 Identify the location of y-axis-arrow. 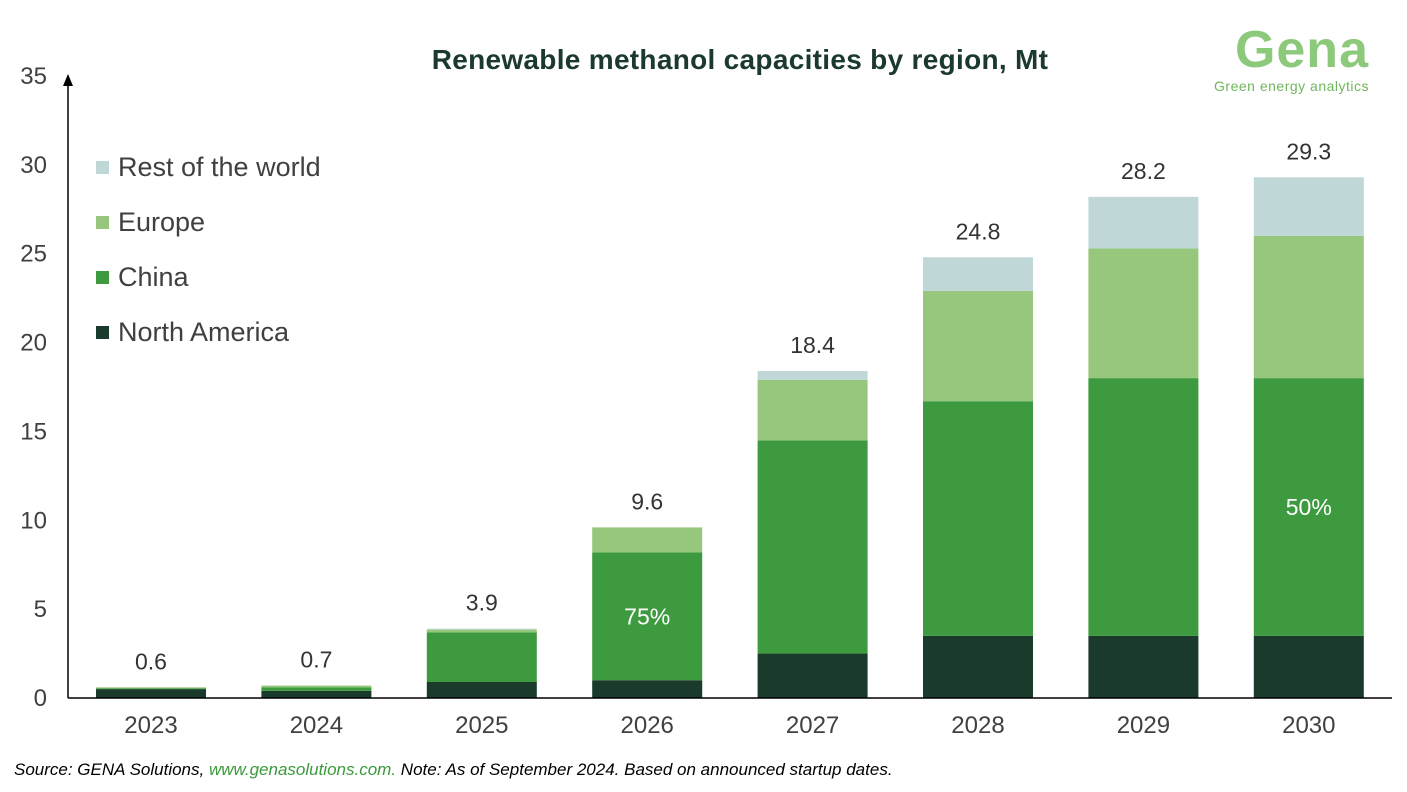
(68, 80).